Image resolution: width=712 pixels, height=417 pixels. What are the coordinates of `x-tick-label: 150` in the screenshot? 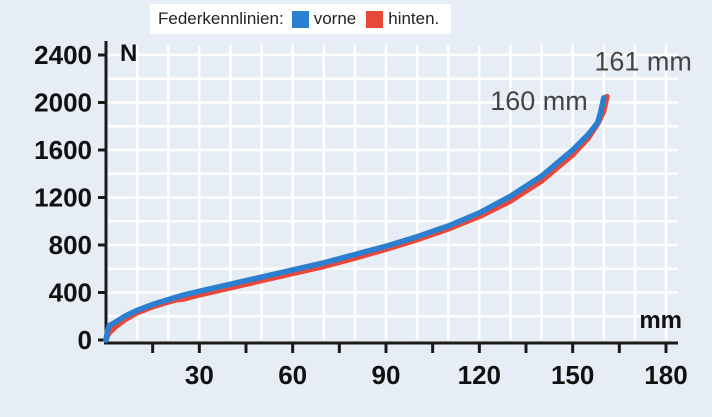 It's located at (572, 375).